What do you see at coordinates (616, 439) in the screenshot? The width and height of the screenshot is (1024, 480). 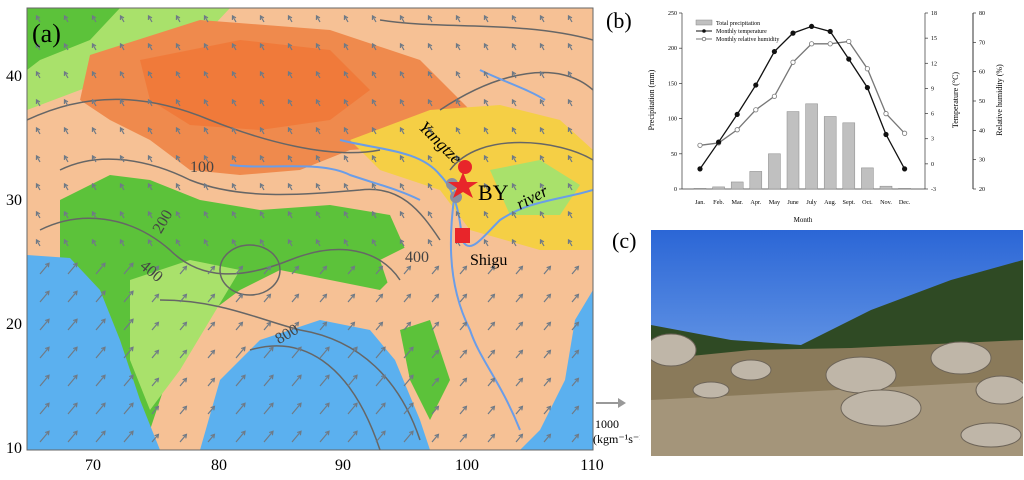 I see `reference-vector-unit: (kgm⁻¹s⁻¹)` at bounding box center [616, 439].